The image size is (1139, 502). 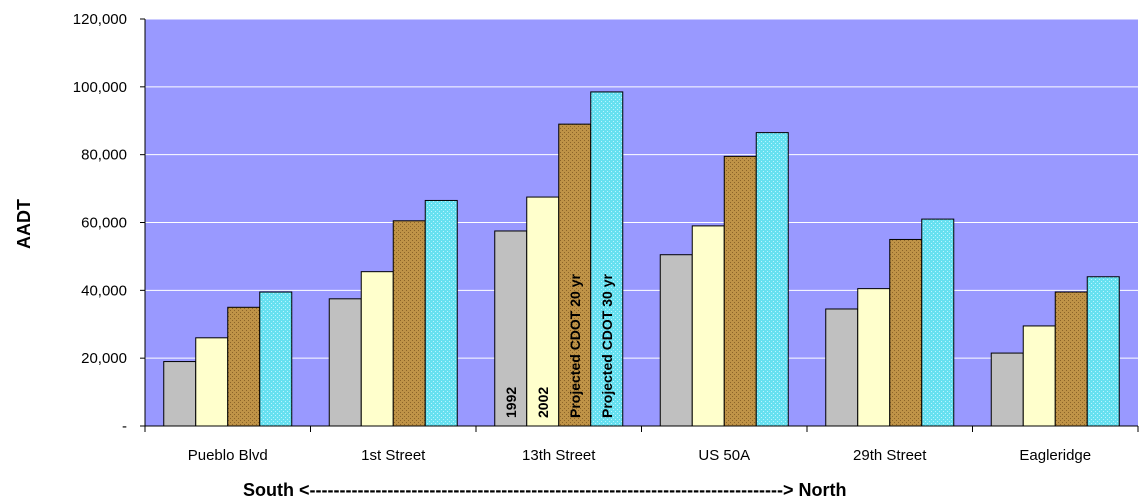 What do you see at coordinates (104, 223) in the screenshot?
I see `y-tick-label: 60,000` at bounding box center [104, 223].